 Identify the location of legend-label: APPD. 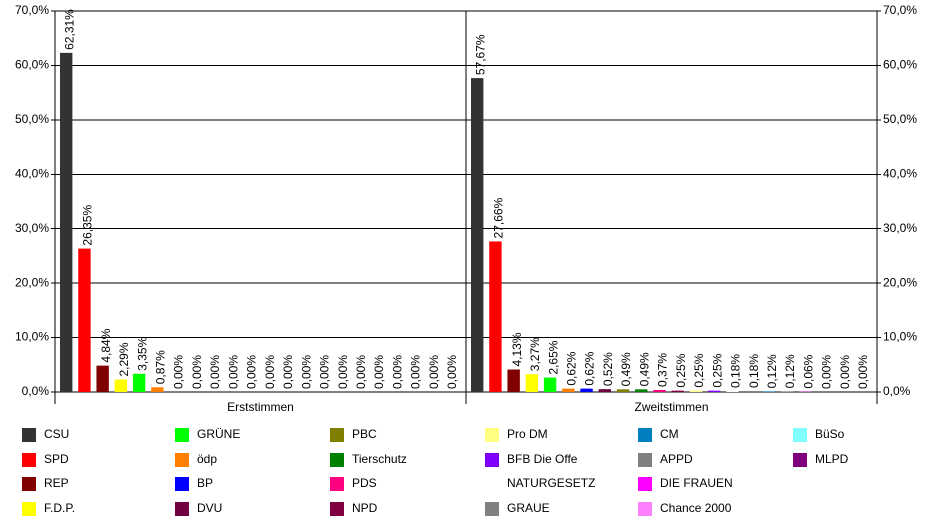
(676, 459).